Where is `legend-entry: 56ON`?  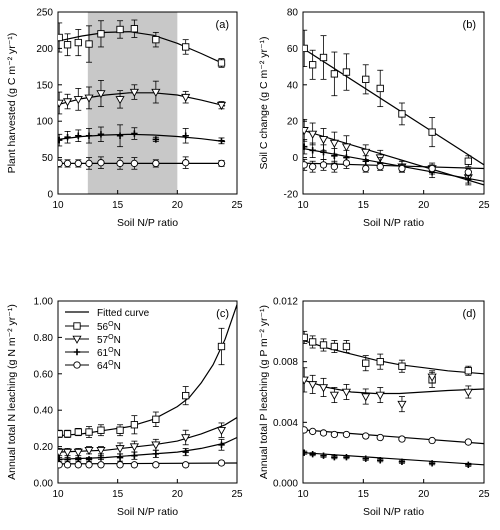
legend-entry: 56ON is located at coordinates (109, 327).